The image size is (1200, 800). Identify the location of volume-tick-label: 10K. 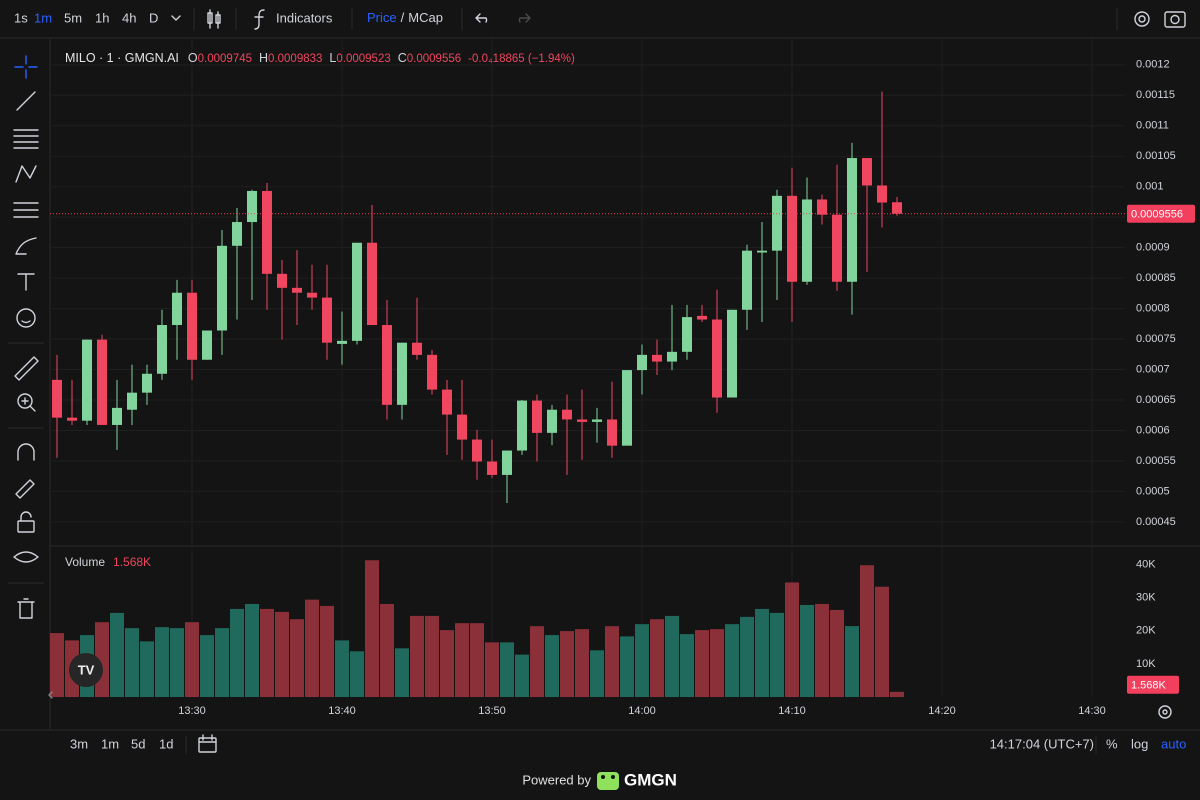
(1146, 664).